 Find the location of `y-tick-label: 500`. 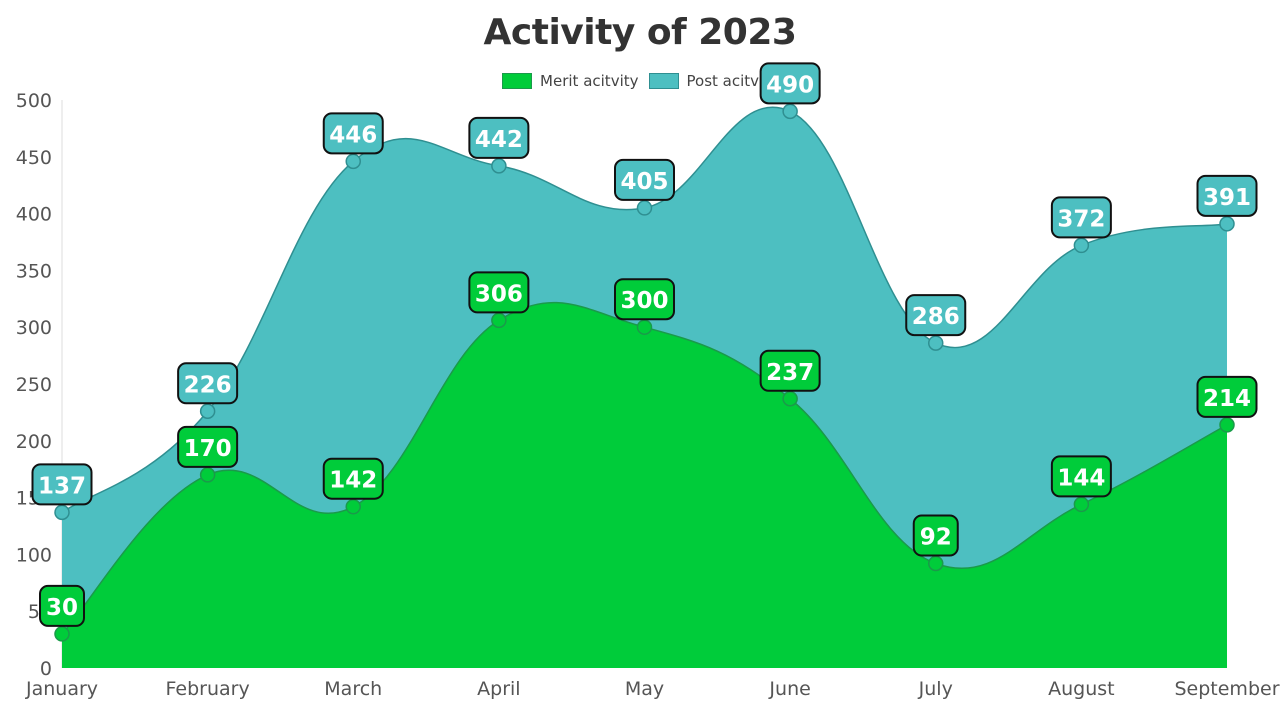

y-tick-label: 500 is located at coordinates (34, 101).